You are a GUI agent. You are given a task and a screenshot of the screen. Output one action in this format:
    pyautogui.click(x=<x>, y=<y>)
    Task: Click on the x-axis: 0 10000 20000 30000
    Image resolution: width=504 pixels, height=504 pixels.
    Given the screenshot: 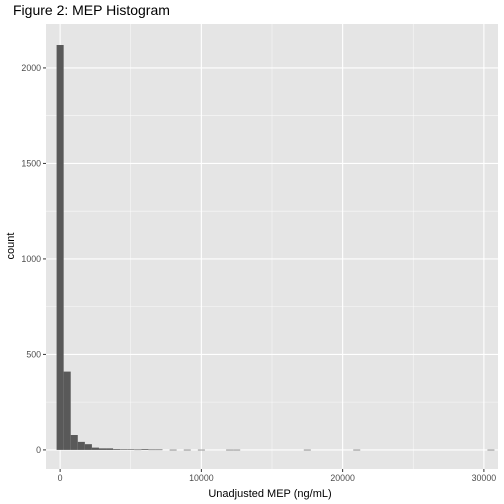 What is the action you would take?
    pyautogui.click(x=277, y=476)
    